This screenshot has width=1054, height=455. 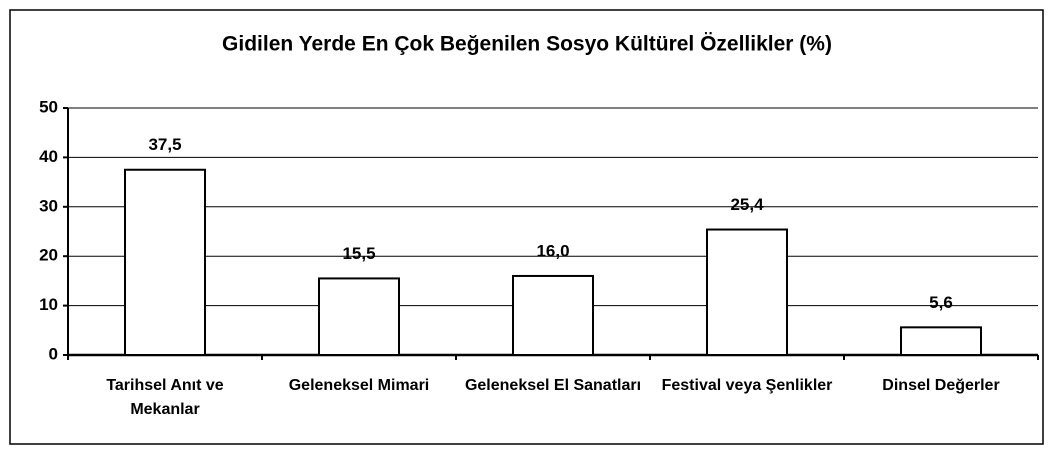 I want to click on data-label: 15,5, so click(x=358, y=253).